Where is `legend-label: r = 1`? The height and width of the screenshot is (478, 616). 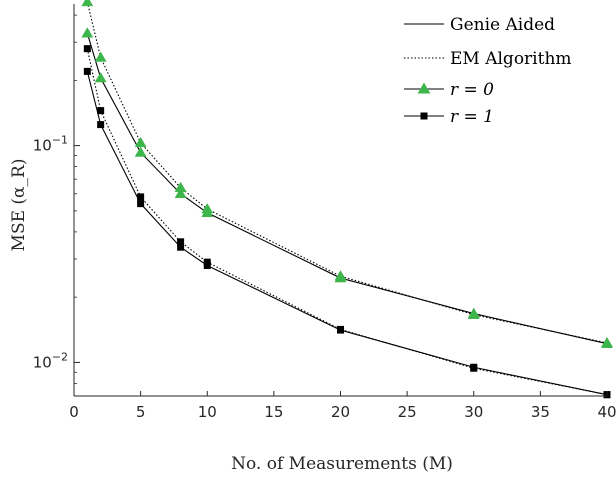 legend-label: r = 1 is located at coordinates (472, 117).